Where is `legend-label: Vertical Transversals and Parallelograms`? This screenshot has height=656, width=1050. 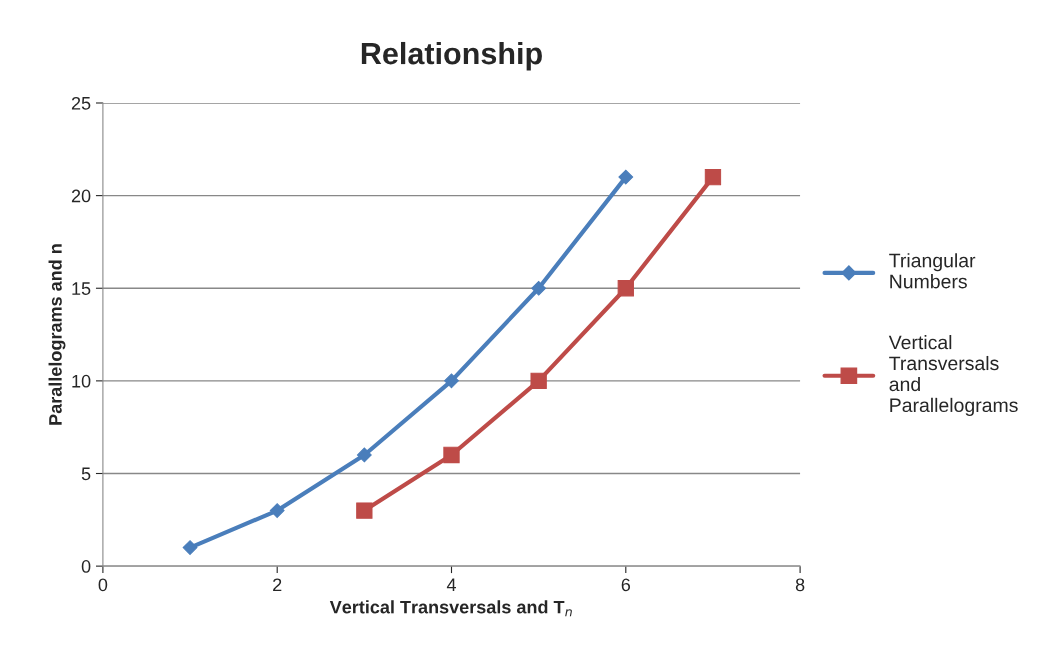
legend-label: Vertical Transversals and Parallelograms is located at coordinates (953, 375).